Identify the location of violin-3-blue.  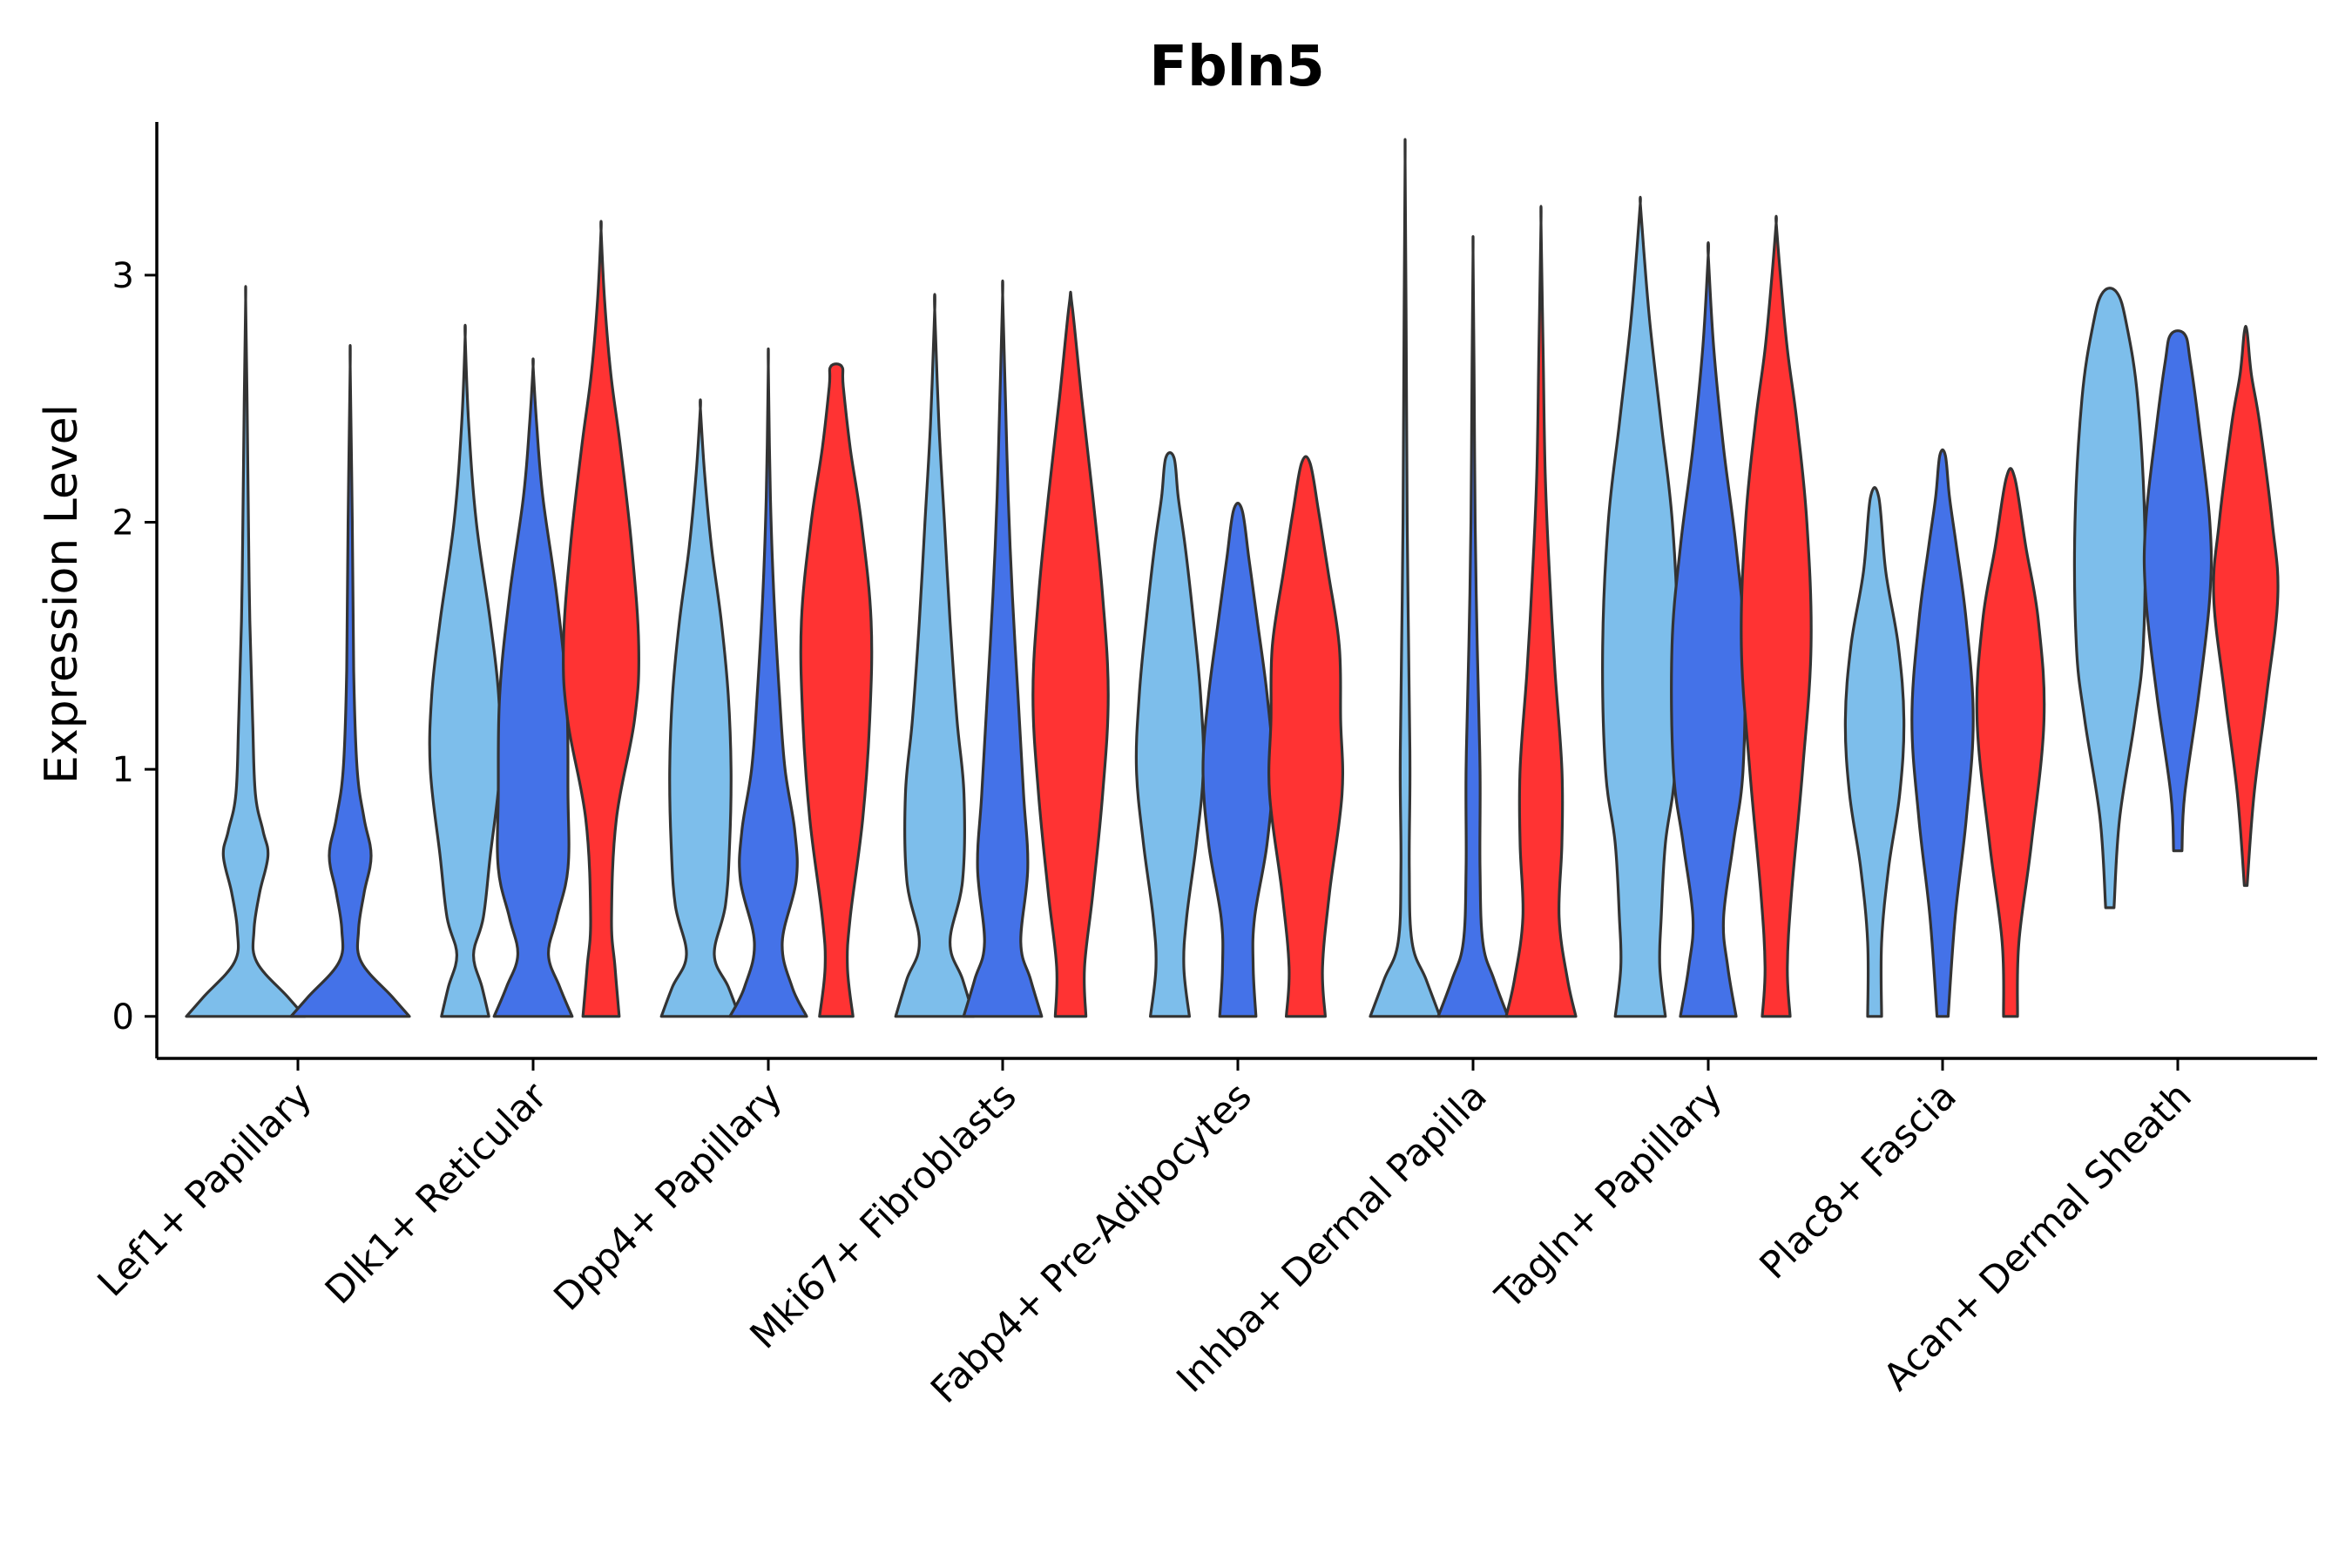
(768, 682).